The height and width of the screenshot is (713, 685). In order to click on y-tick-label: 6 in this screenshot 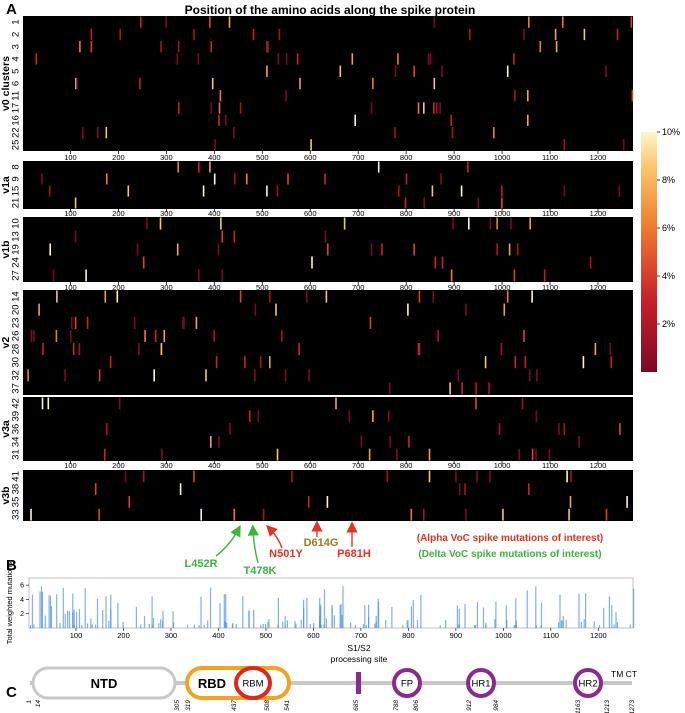, I will do `click(22, 586)`.